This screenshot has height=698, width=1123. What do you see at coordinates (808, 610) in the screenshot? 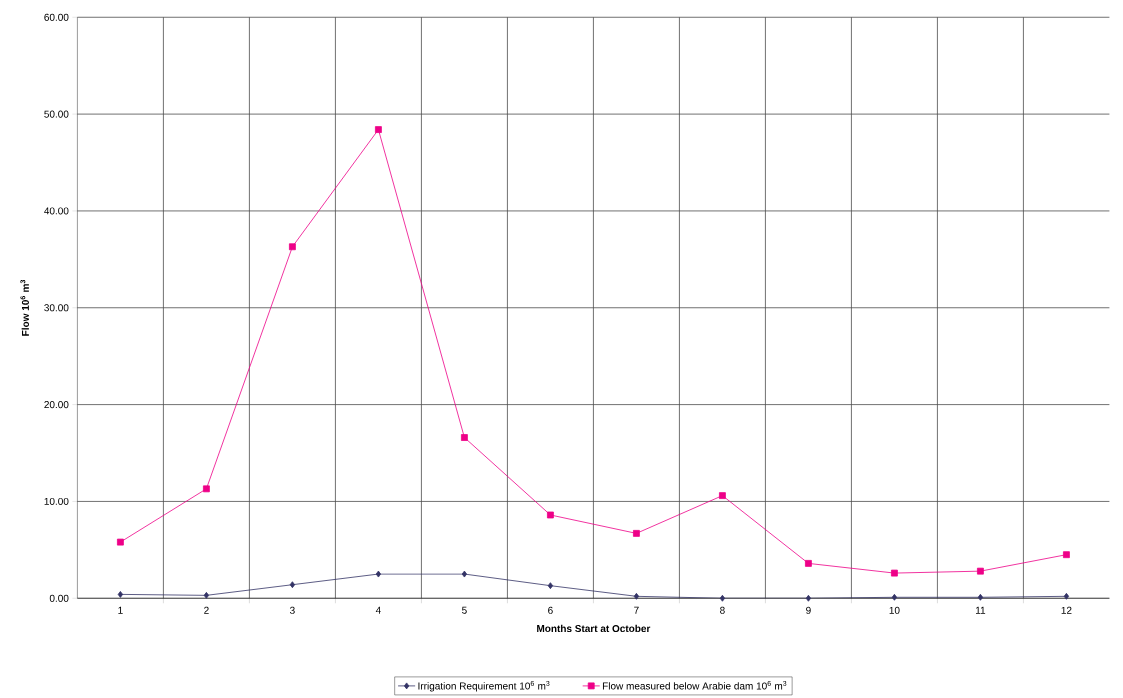
I see `x-tick-label: 9` at bounding box center [808, 610].